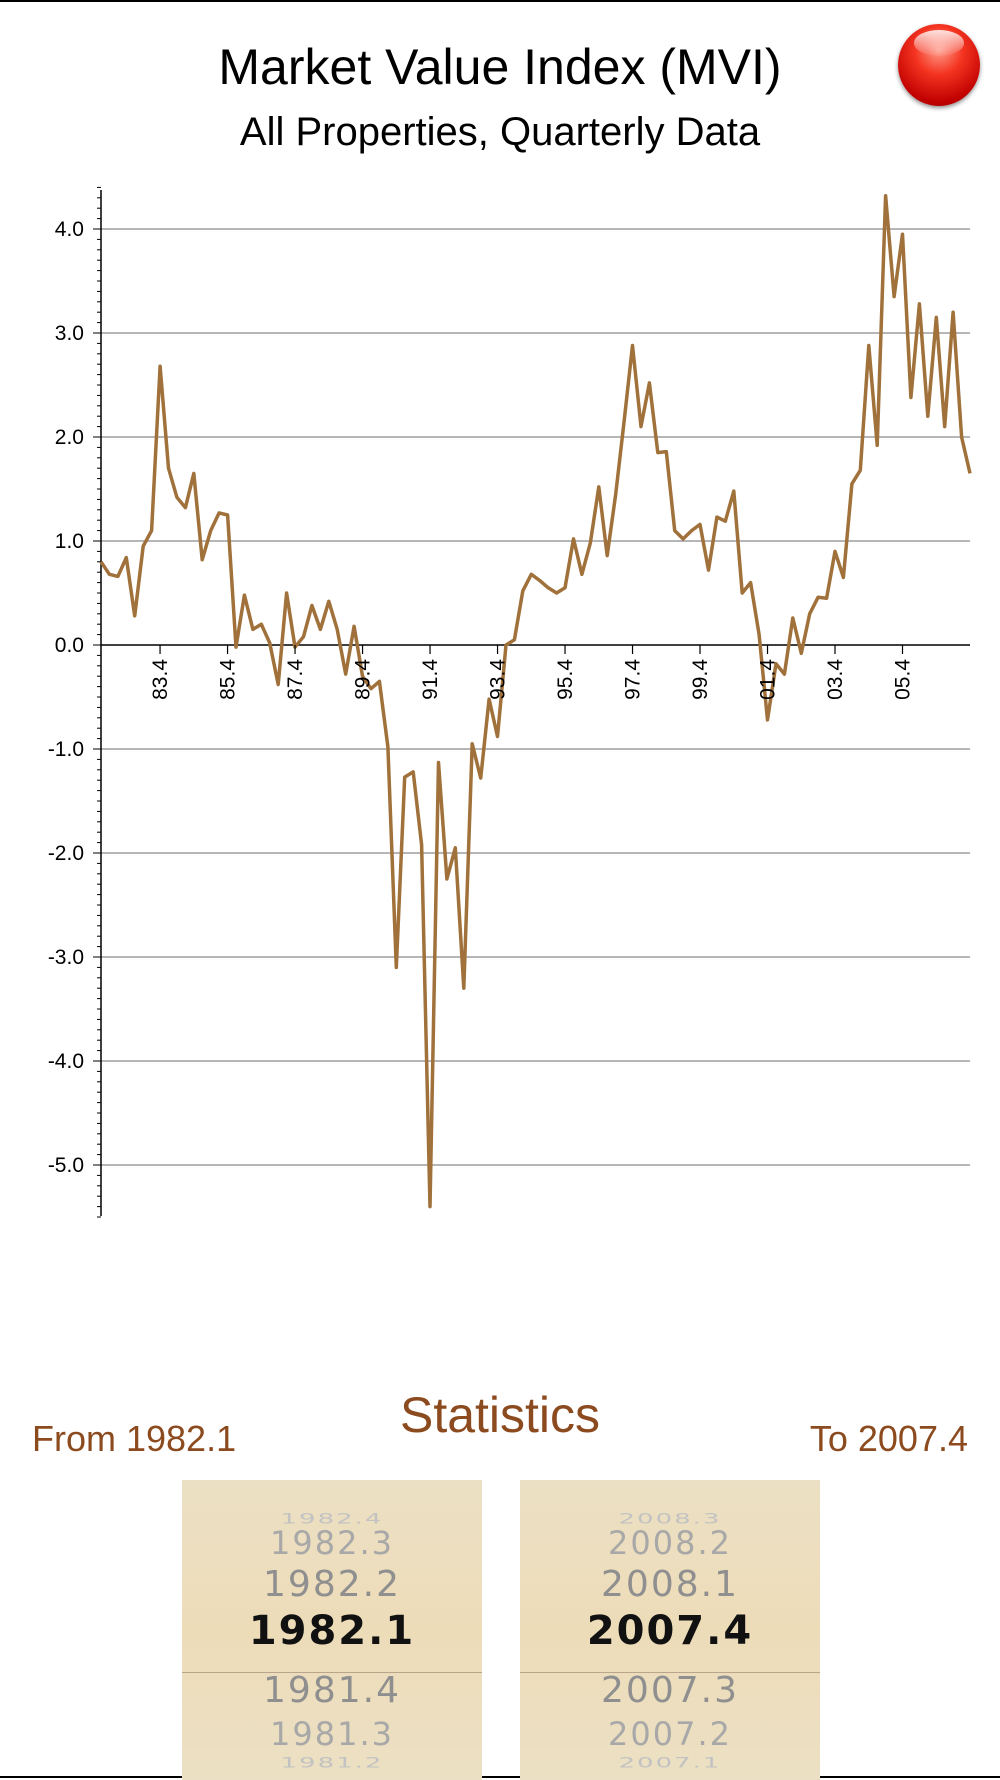  Describe the element at coordinates (500, 1415) in the screenshot. I see `statistics-title: Statistics` at that location.